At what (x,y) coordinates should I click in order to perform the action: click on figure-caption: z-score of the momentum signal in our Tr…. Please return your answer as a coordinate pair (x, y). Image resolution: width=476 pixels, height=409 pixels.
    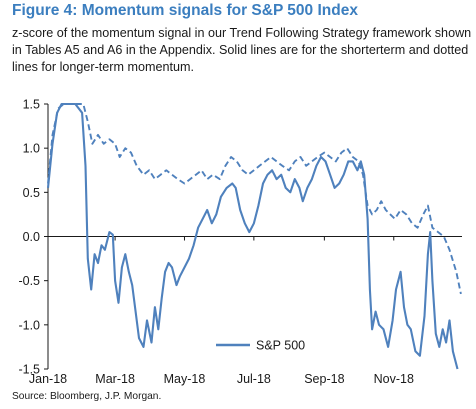
    Looking at the image, I should click on (242, 50).